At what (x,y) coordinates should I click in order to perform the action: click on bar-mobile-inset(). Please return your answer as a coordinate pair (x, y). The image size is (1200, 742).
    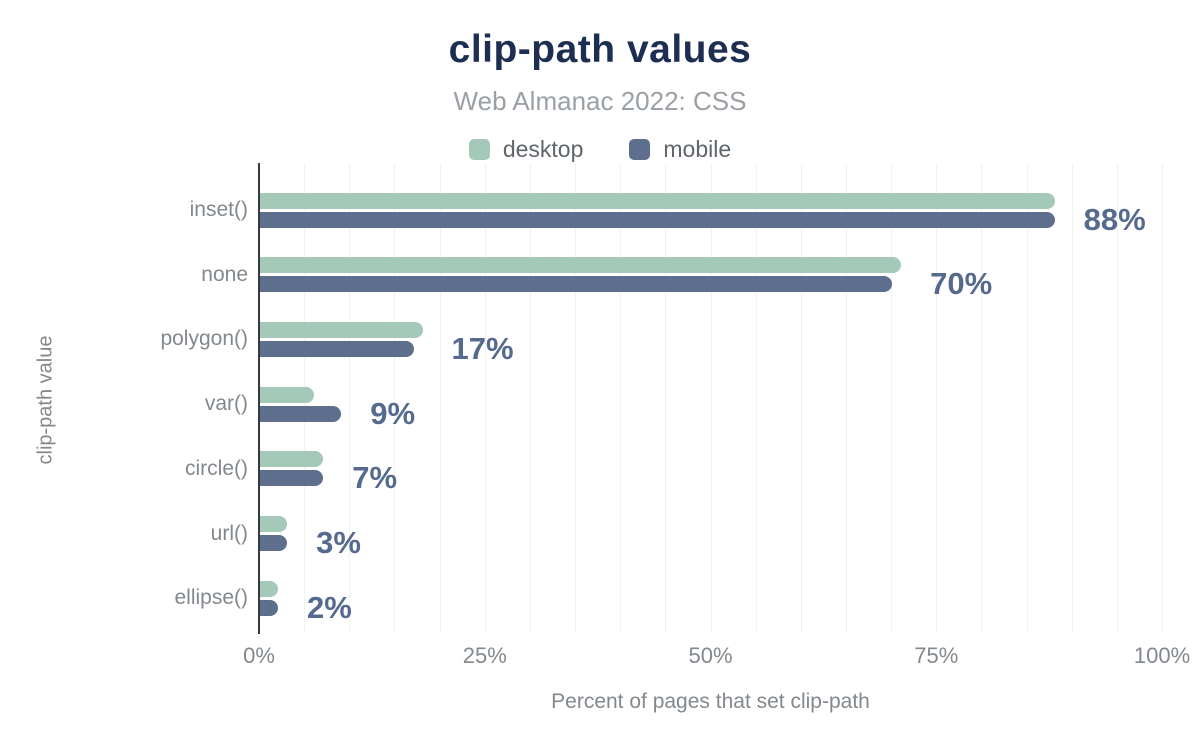
    Looking at the image, I should click on (657, 219).